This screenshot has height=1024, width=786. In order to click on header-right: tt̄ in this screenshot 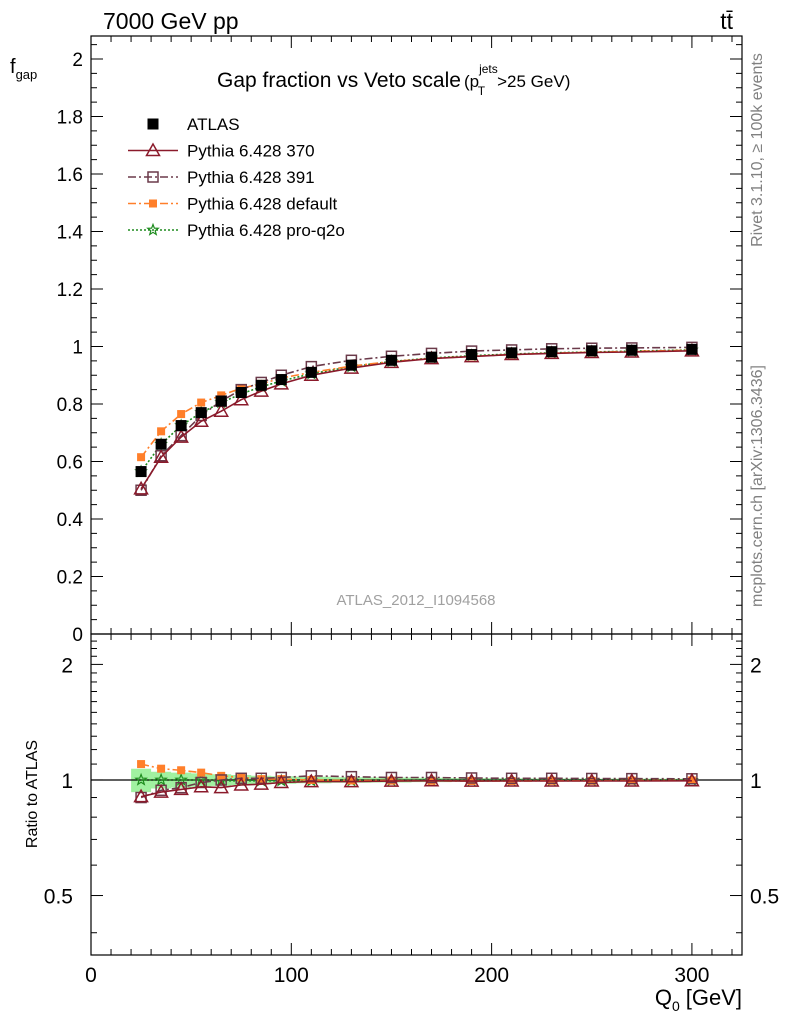, I will do `click(726, 21)`.